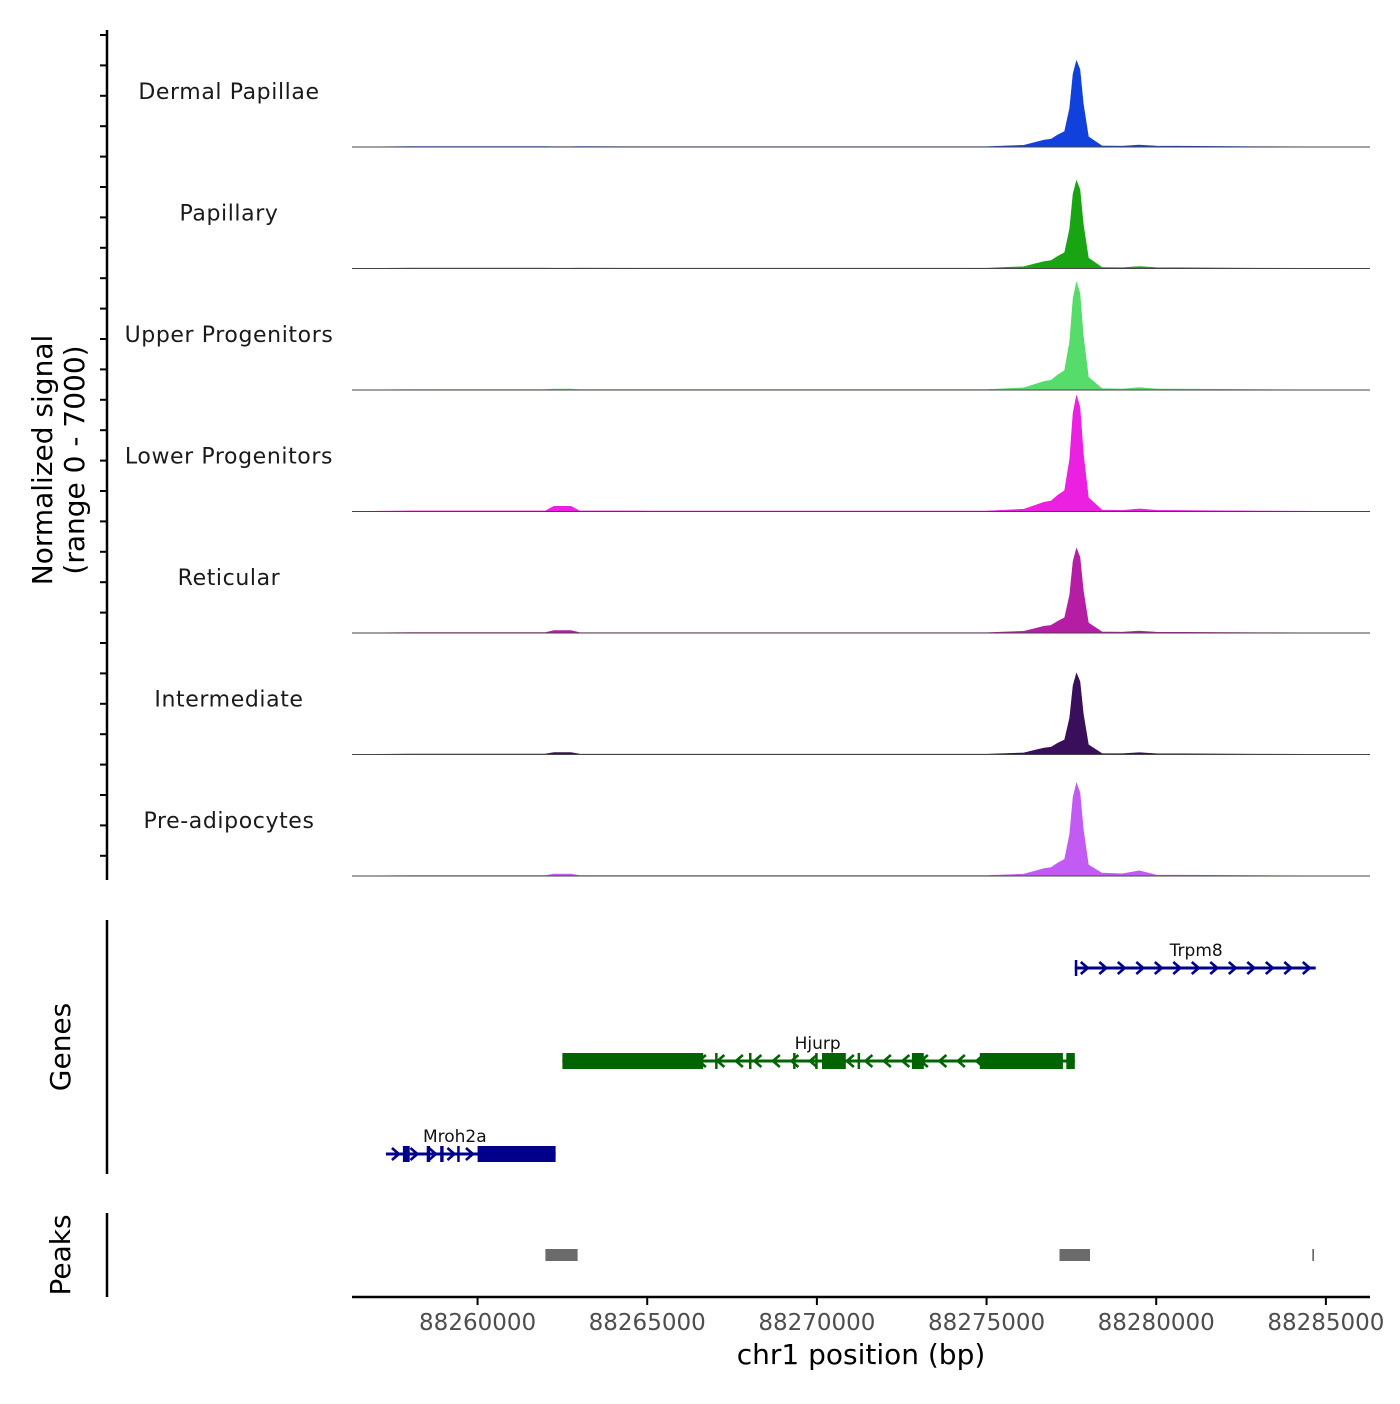 The image size is (1400, 1404). Describe the element at coordinates (647, 1323) in the screenshot. I see `x-tick-label: 88265000` at that location.